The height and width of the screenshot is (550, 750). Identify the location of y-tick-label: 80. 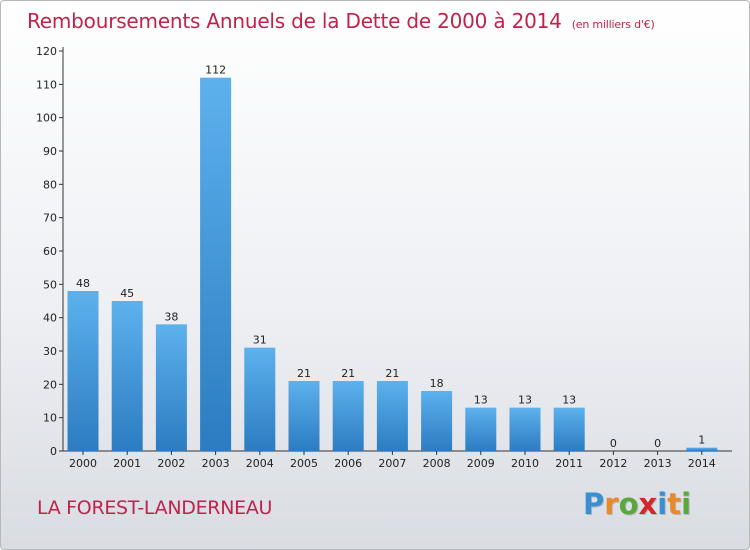
(50, 184).